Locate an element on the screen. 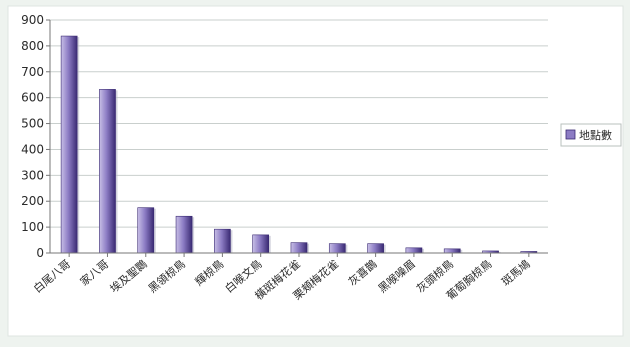 This screenshot has width=630, height=347. y-tick-label: 300 is located at coordinates (32, 175).